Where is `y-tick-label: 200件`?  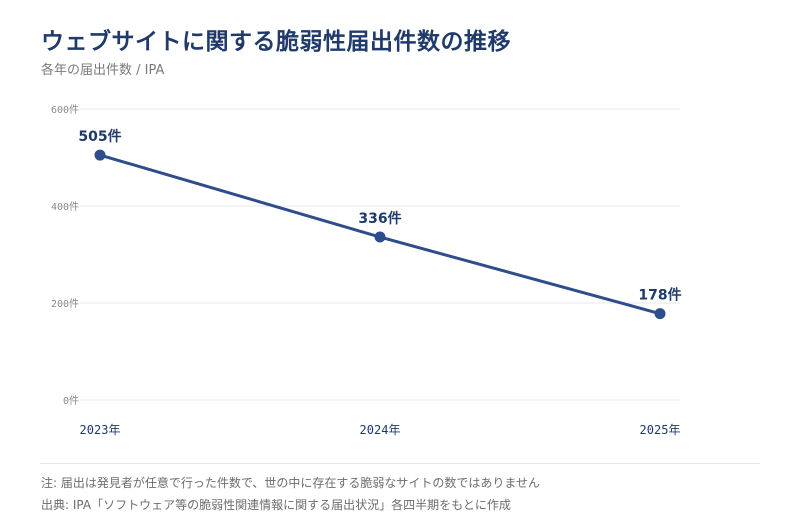
y-tick-label: 200件 is located at coordinates (65, 304).